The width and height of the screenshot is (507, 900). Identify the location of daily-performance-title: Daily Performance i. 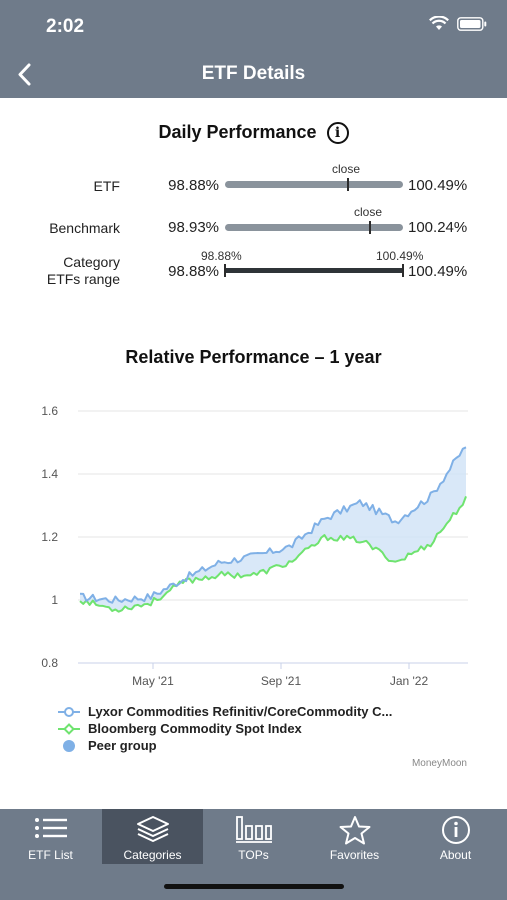
(253, 133).